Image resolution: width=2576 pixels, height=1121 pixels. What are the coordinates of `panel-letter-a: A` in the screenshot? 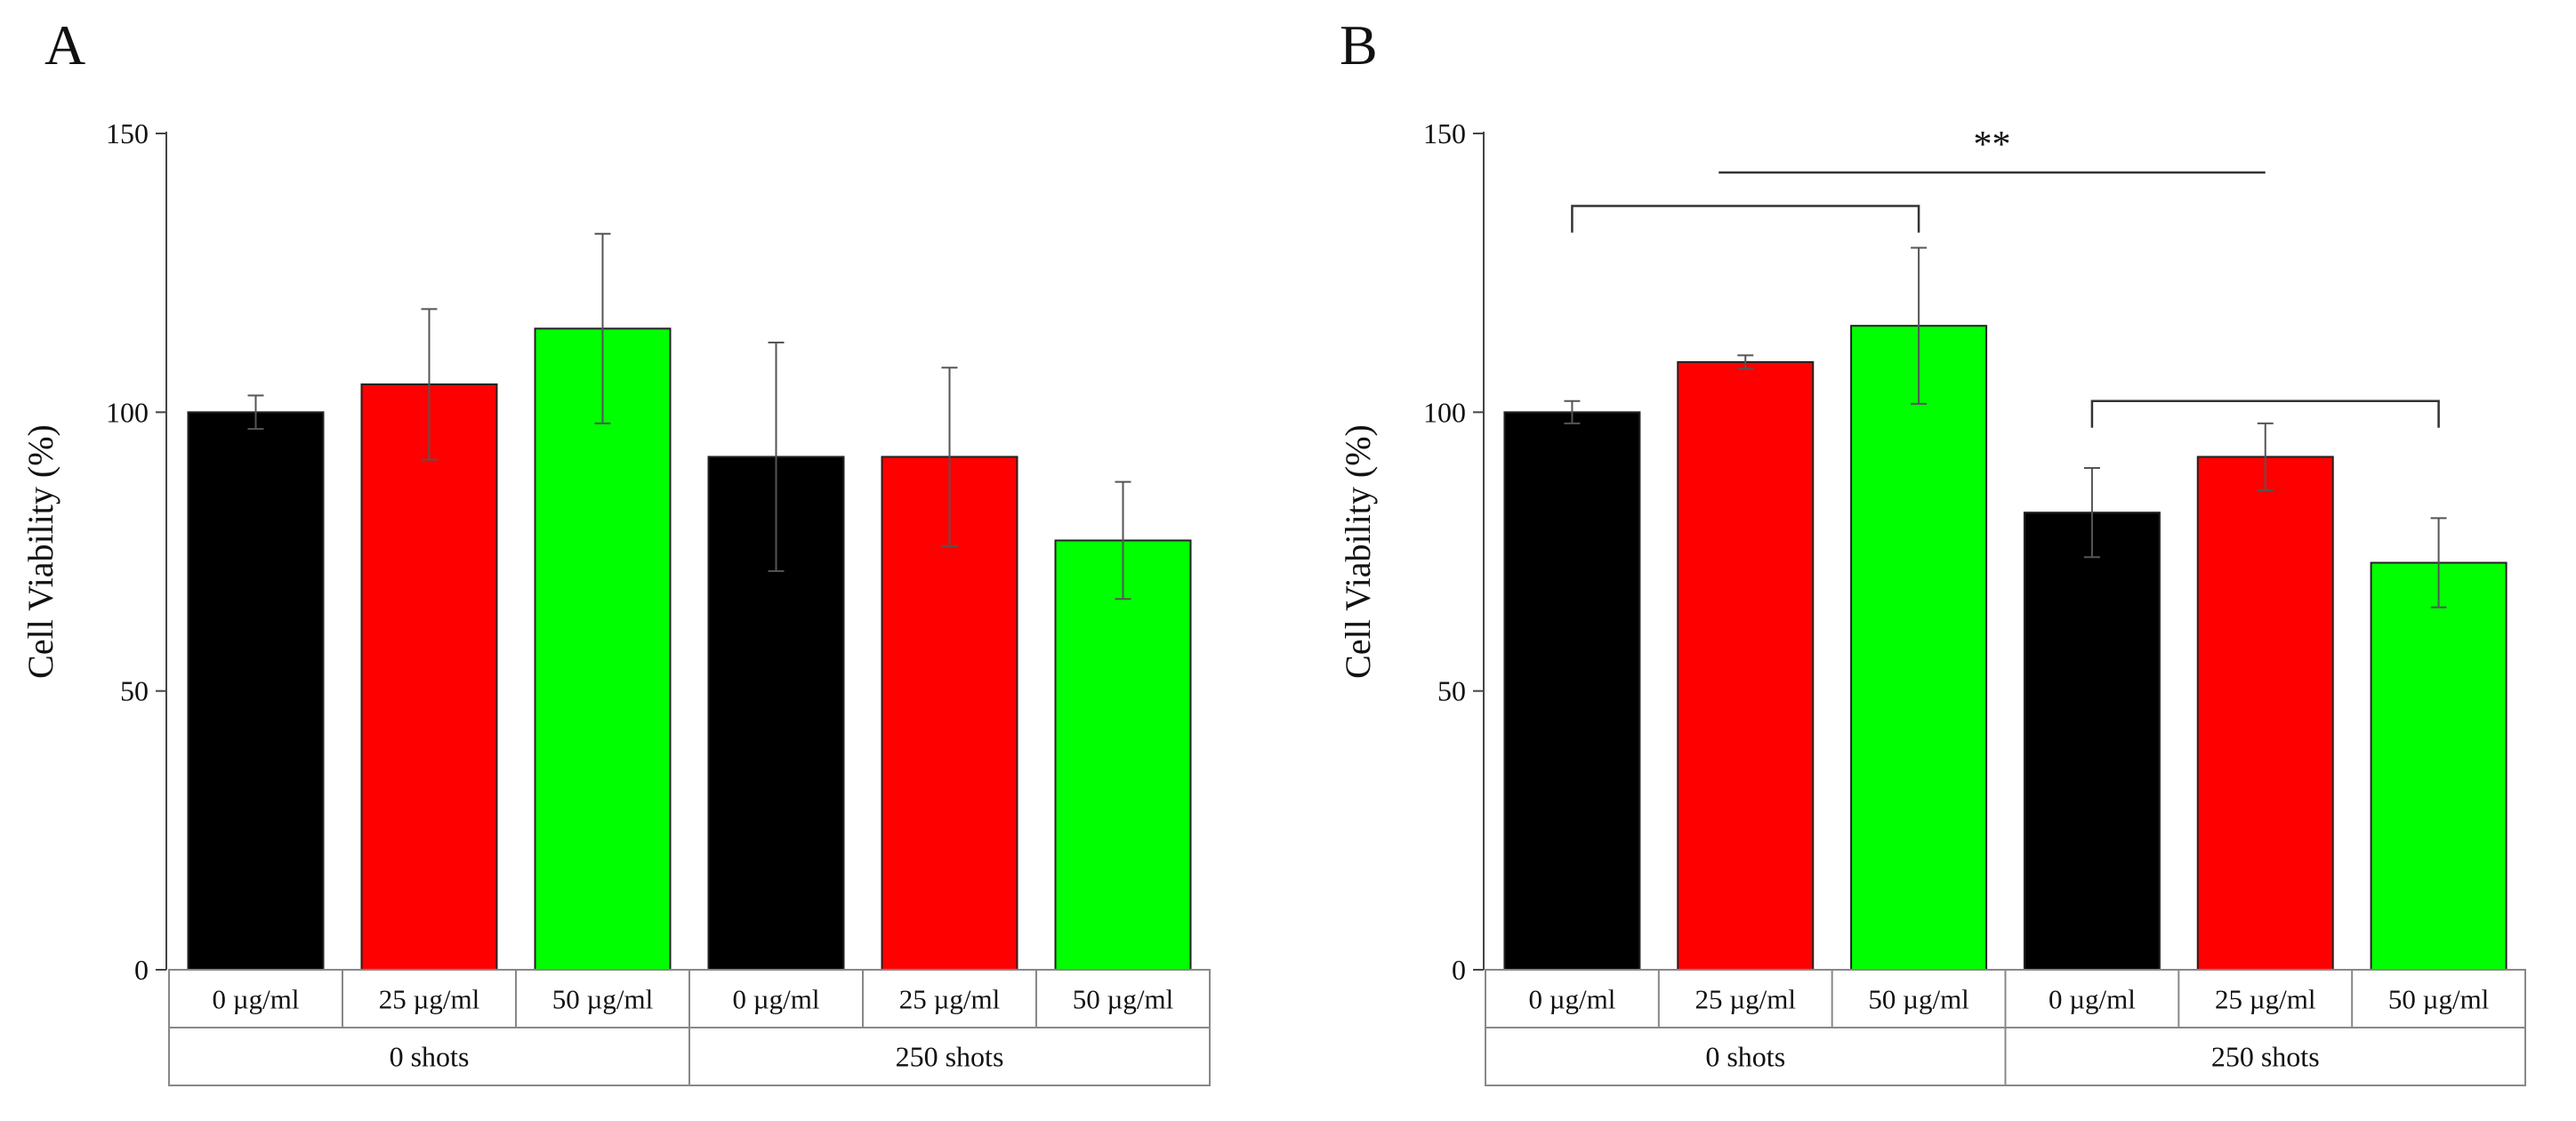 It's located at (64, 45).